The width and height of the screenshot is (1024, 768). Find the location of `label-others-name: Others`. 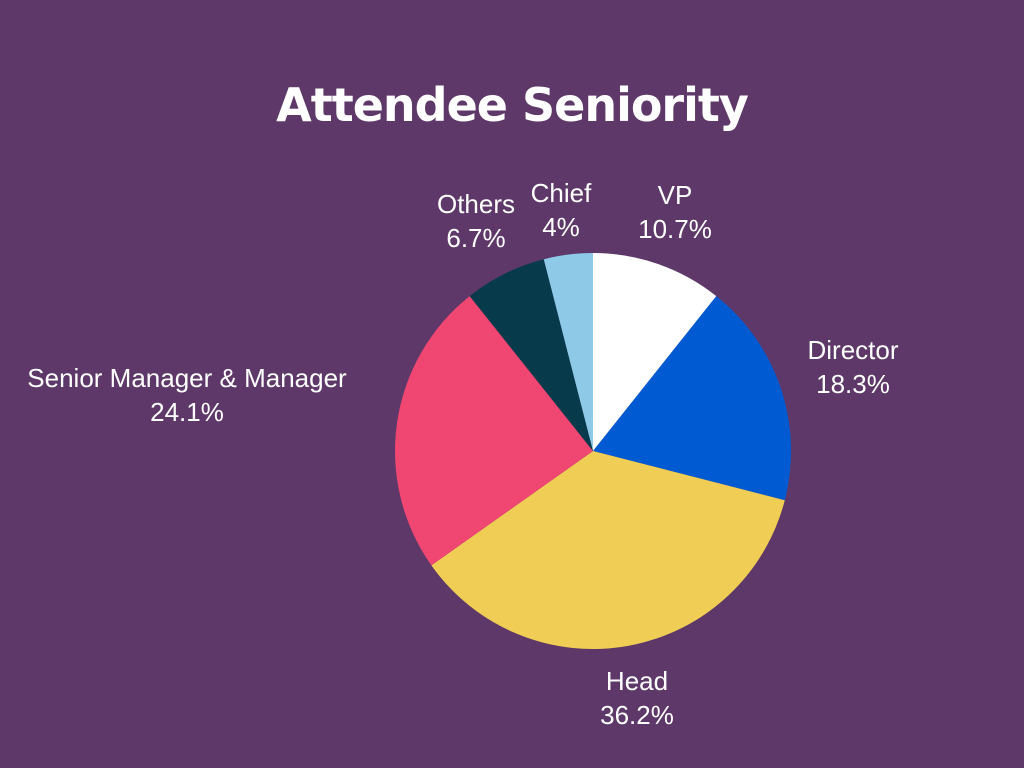

label-others-name: Others is located at coordinates (476, 204).